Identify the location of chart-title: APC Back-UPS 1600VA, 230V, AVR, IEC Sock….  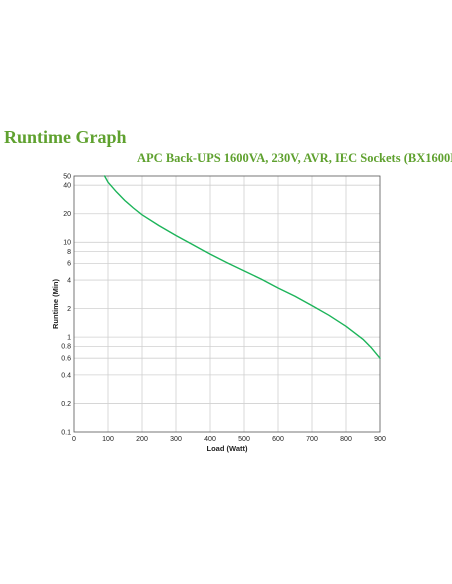
(294, 158).